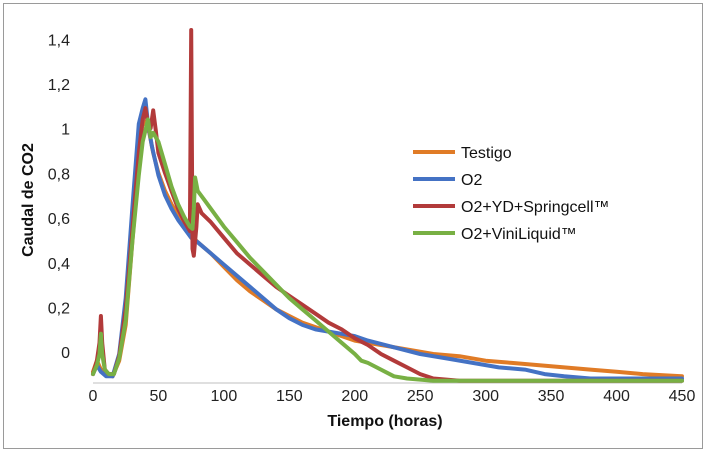 The width and height of the screenshot is (708, 455). Describe the element at coordinates (289, 396) in the screenshot. I see `x-tick-label: 150` at that location.